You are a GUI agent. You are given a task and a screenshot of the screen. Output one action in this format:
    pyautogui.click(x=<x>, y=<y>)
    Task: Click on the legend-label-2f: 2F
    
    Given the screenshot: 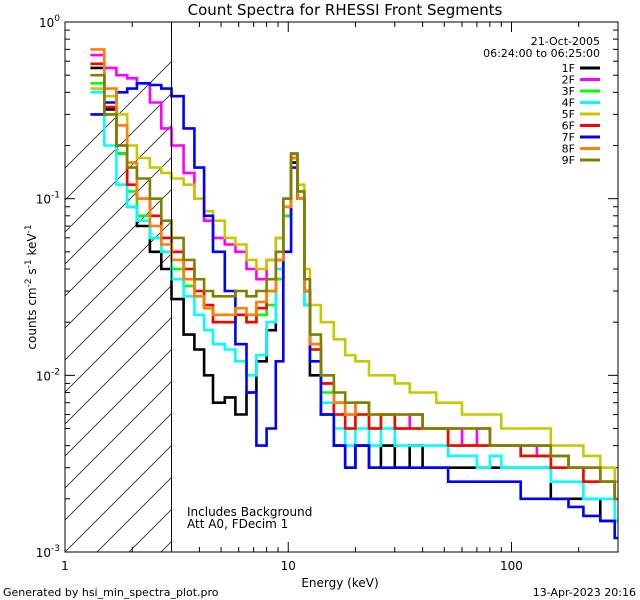 What is the action you would take?
    pyautogui.click(x=568, y=80)
    